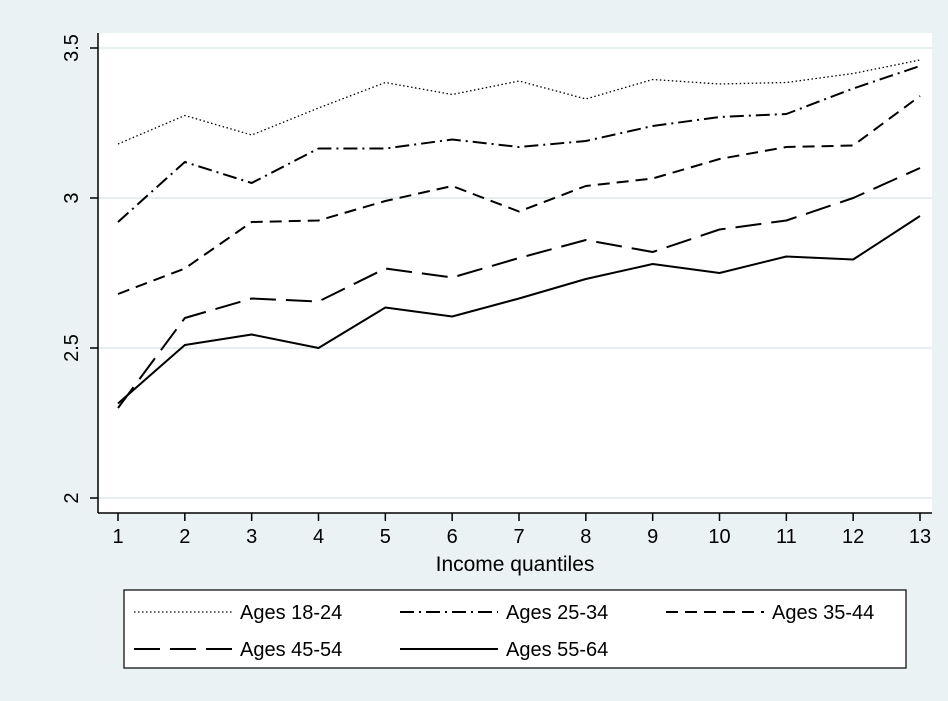  Describe the element at coordinates (72, 197) in the screenshot. I see `y-tick-label: 3` at that location.